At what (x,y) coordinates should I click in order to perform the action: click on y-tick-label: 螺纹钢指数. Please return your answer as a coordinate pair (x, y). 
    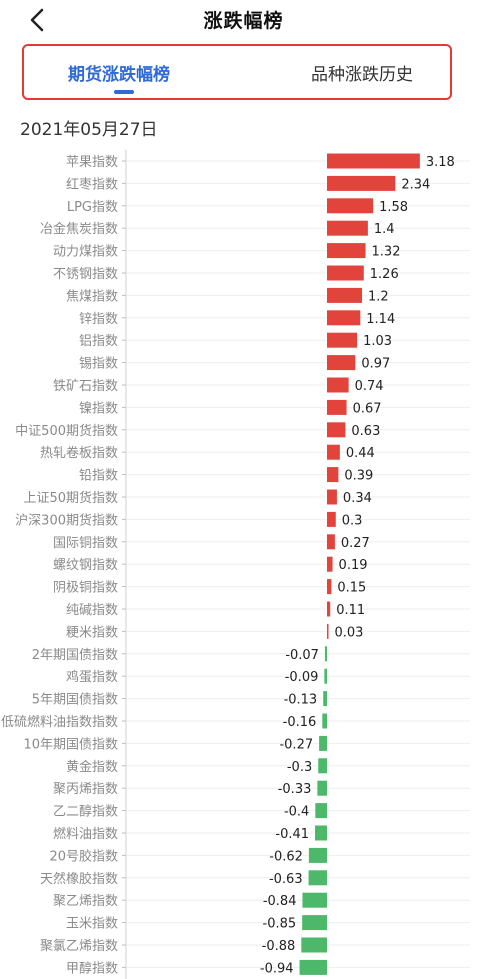
    Looking at the image, I should click on (85, 565).